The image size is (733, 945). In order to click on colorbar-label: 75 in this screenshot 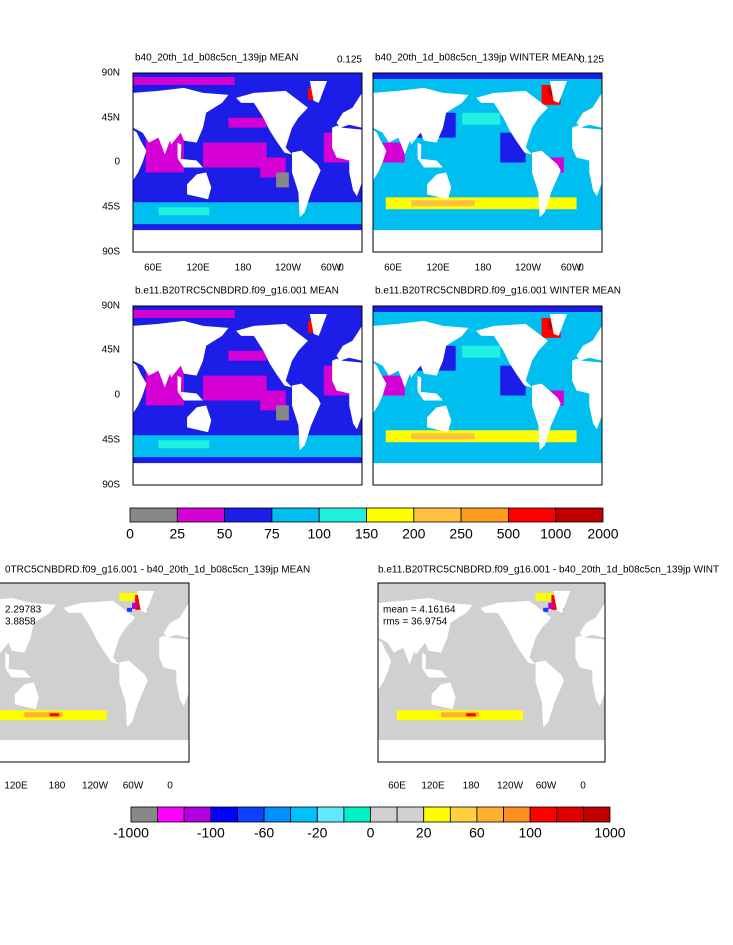, I will do `click(272, 534)`.